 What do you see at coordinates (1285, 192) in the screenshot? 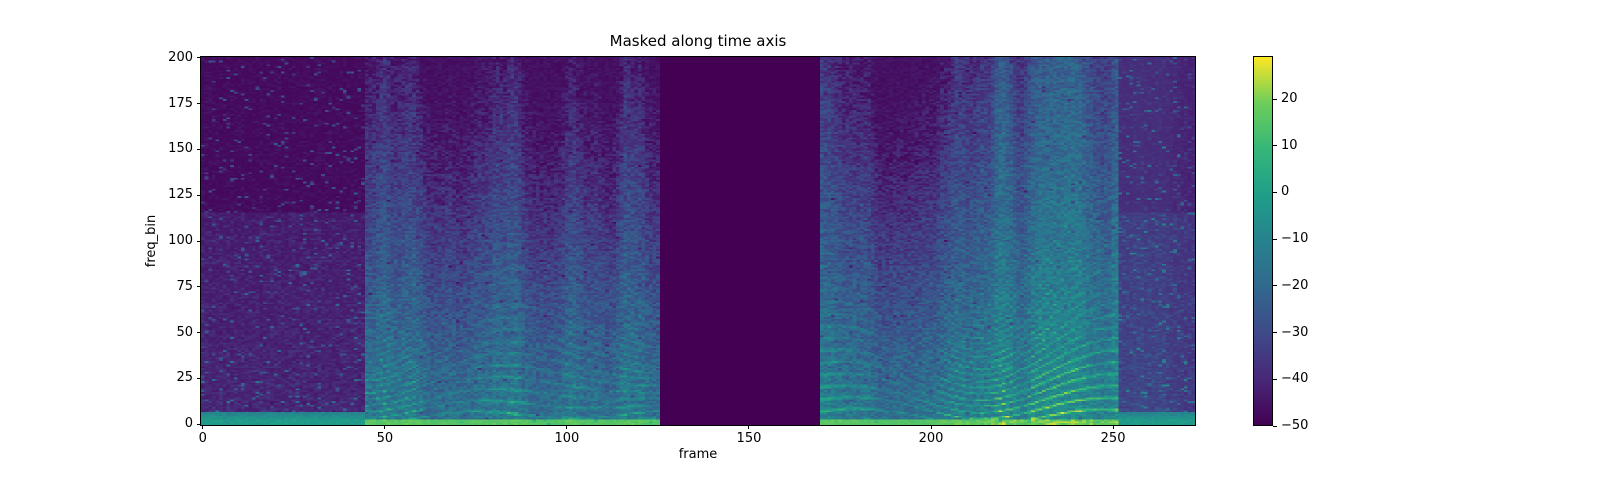
I see `colorbar-tick-label: 0` at bounding box center [1285, 192].